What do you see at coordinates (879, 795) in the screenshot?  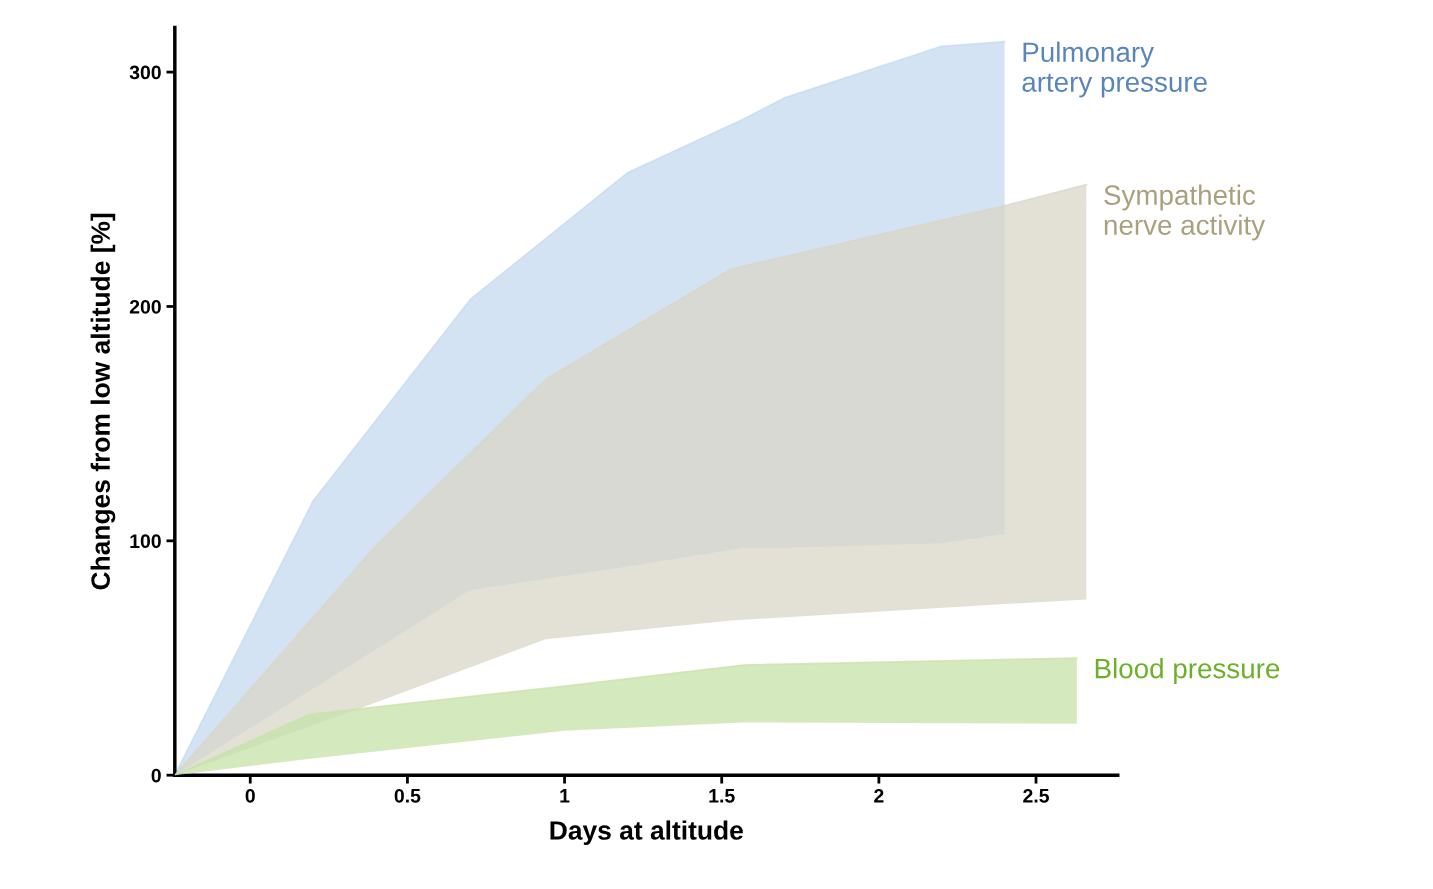 I see `x-tick-label: 2` at bounding box center [879, 795].